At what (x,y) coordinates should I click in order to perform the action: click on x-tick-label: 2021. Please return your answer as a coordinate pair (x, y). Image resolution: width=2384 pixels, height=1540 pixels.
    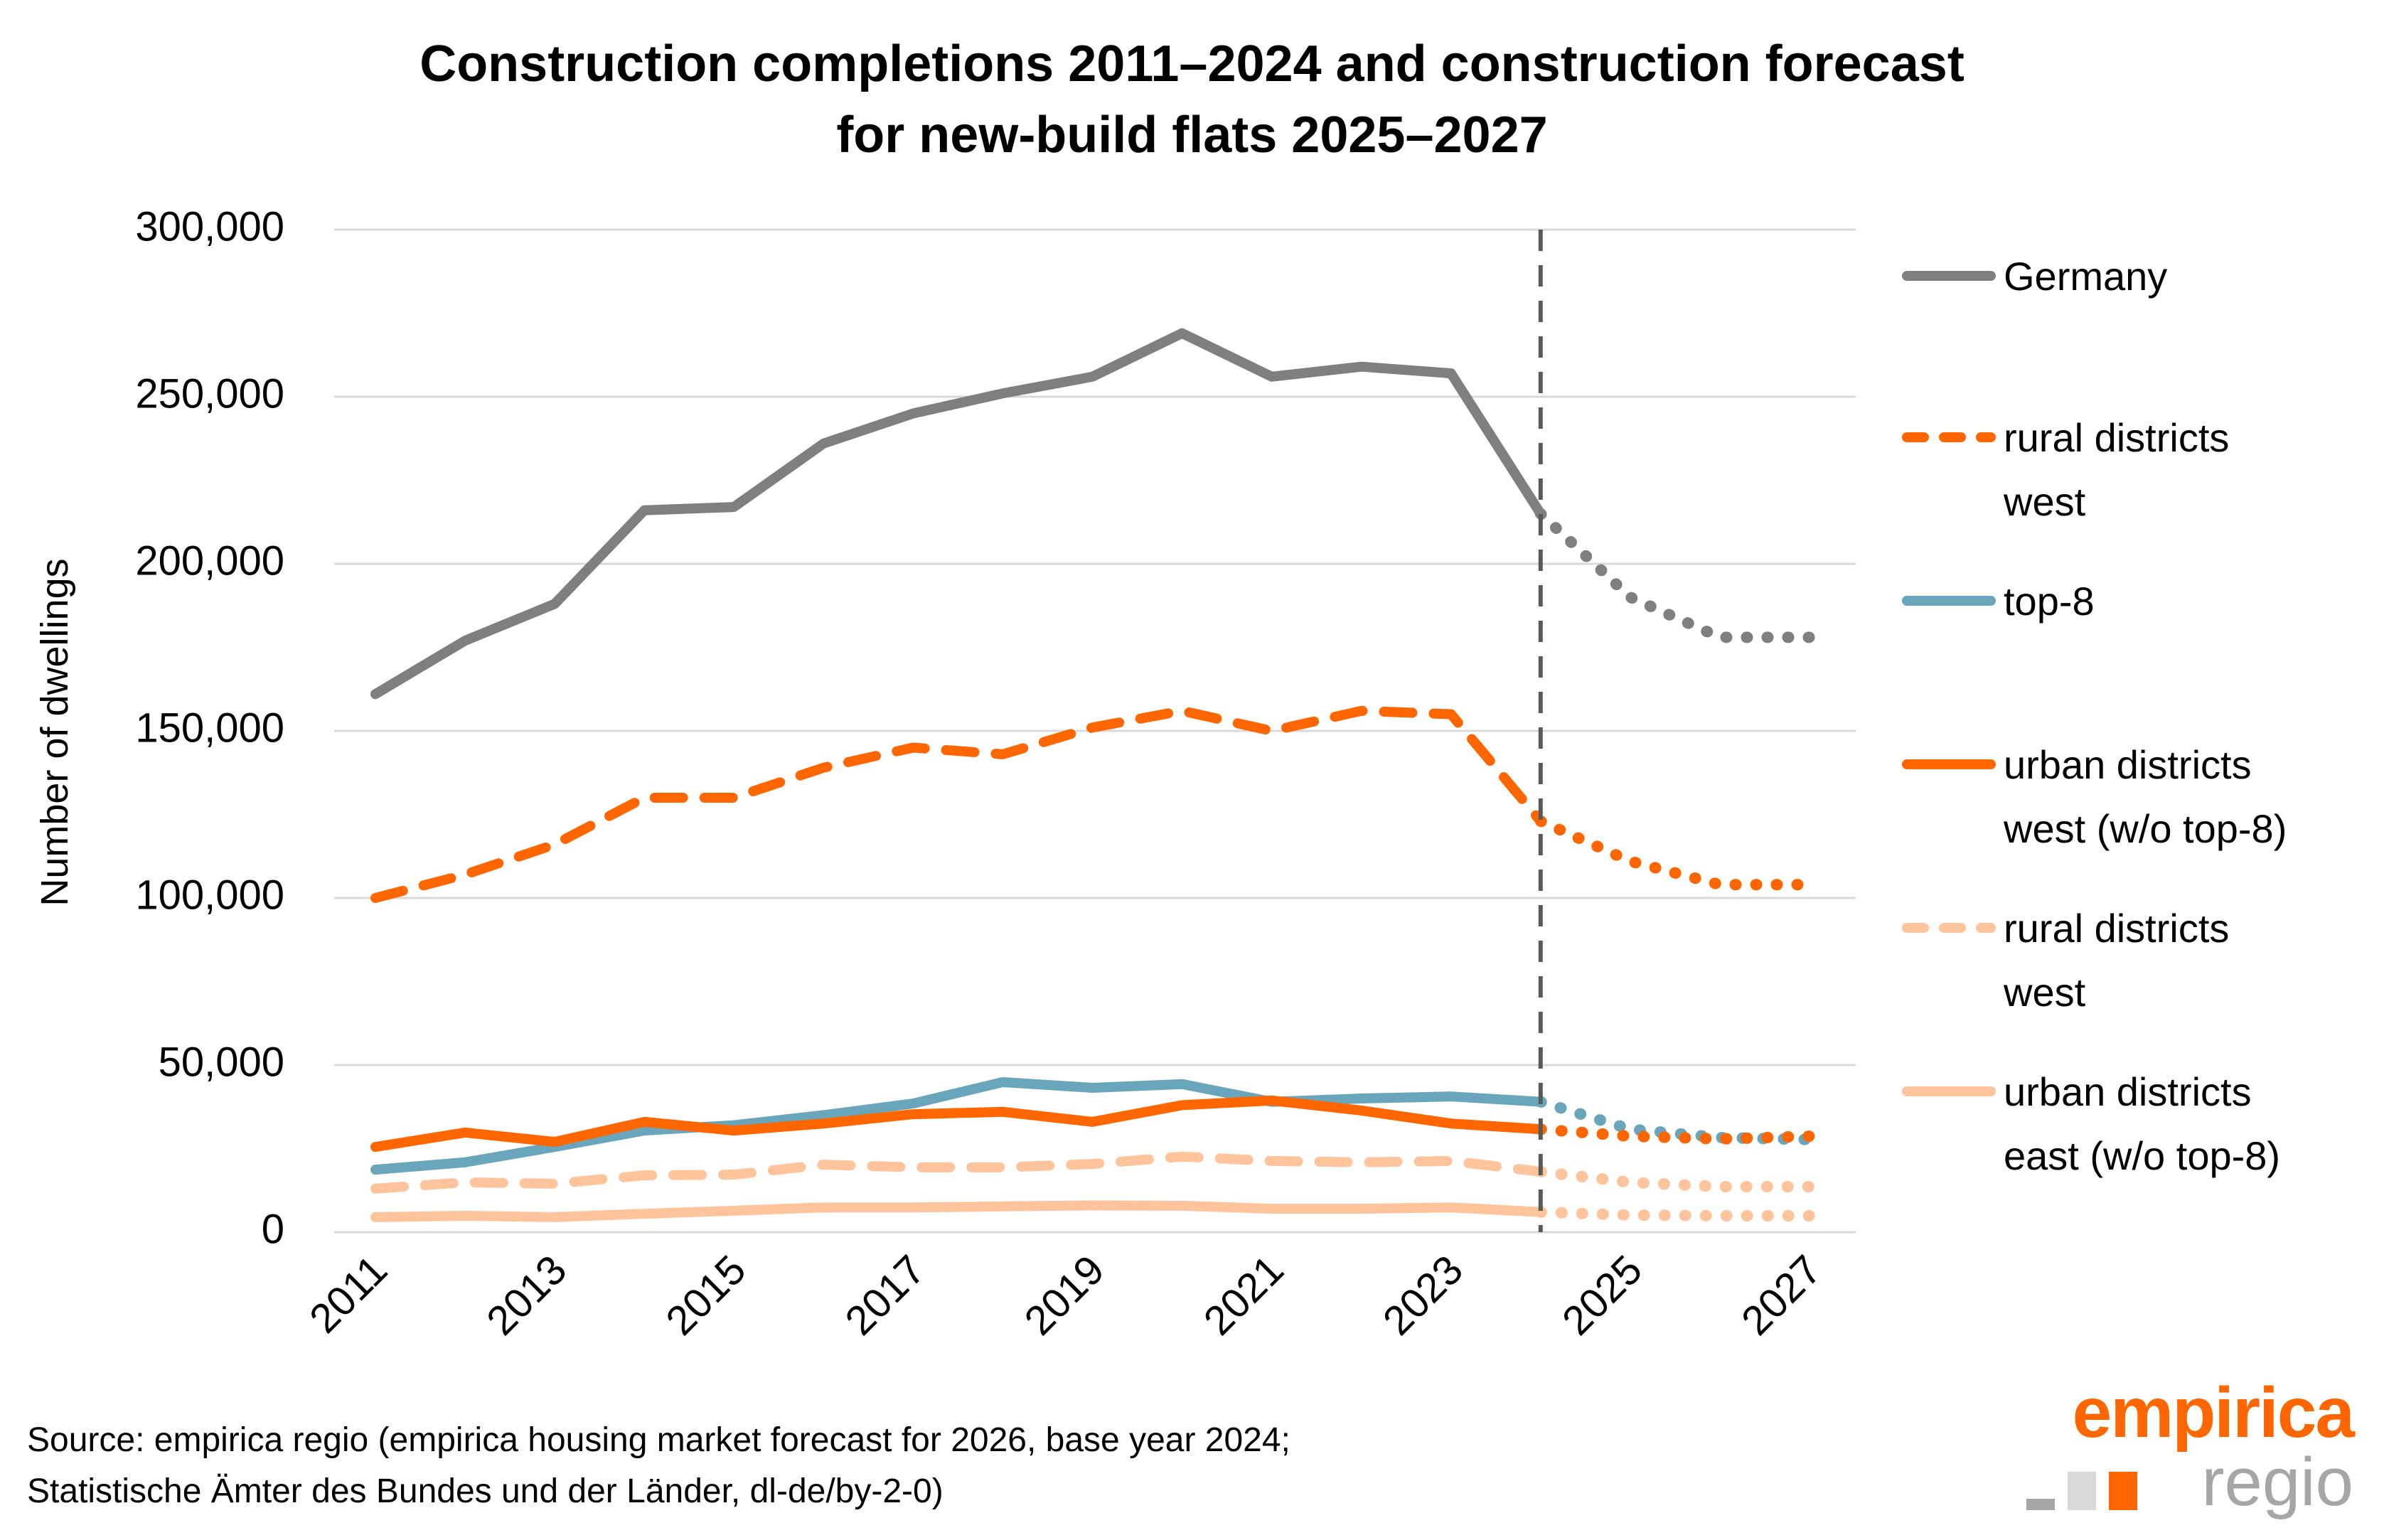
    Looking at the image, I should click on (1244, 1295).